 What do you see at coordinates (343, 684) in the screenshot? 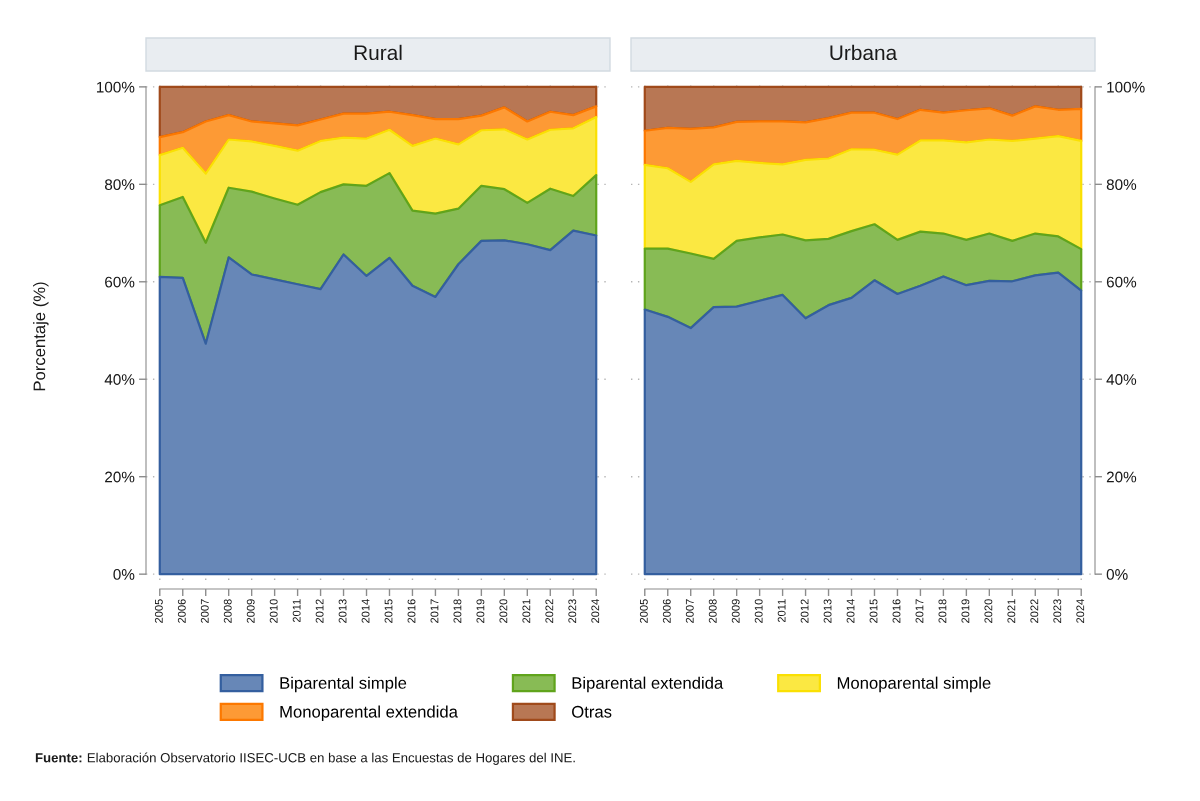
I see `legend-label: Biparental simple` at bounding box center [343, 684].